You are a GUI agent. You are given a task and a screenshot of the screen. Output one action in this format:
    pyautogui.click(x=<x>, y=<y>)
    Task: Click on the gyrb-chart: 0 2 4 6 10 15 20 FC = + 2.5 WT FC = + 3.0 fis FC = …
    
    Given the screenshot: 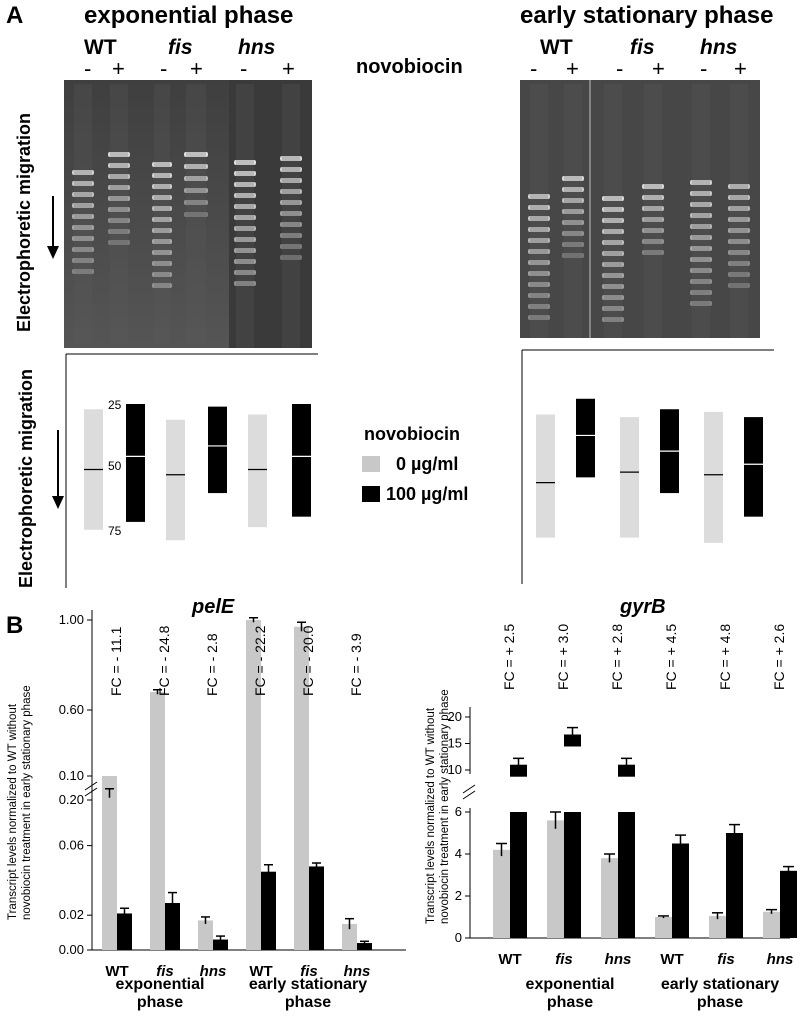 What is the action you would take?
    pyautogui.click(x=622, y=796)
    